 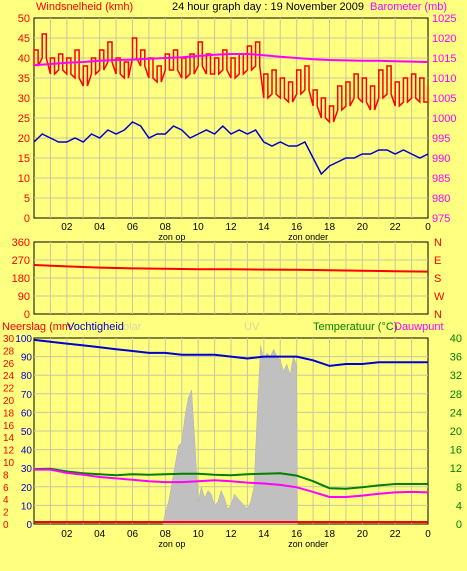 I want to click on temperature-tick-label: 16, so click(x=456, y=451).